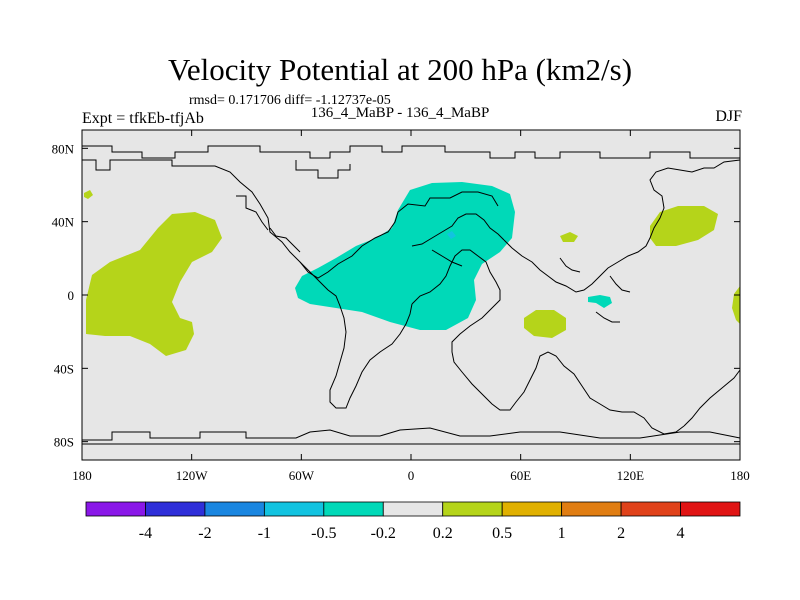 This screenshot has width=800, height=600. Describe the element at coordinates (71, 295) in the screenshot. I see `lat-tick-label: 0` at that location.